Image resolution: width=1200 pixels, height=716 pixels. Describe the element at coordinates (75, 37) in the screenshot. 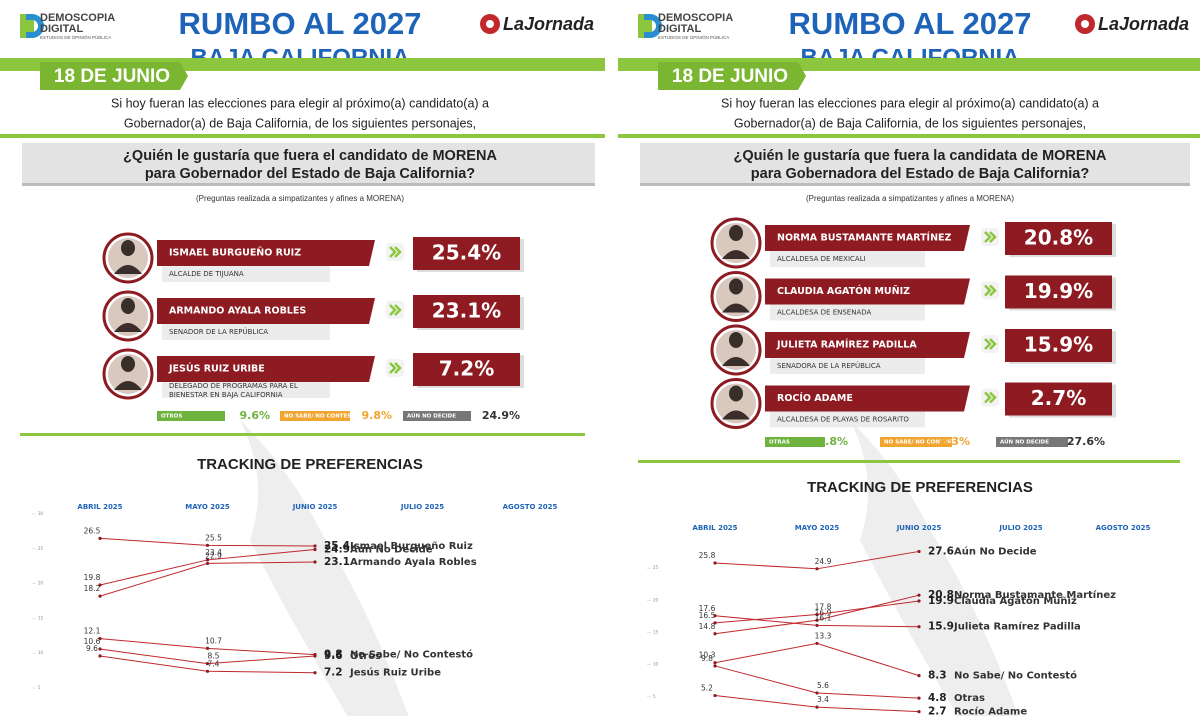

I see `logo-tagline: ESTUDIOS DE OPINIÓN PÚBLICA` at that location.